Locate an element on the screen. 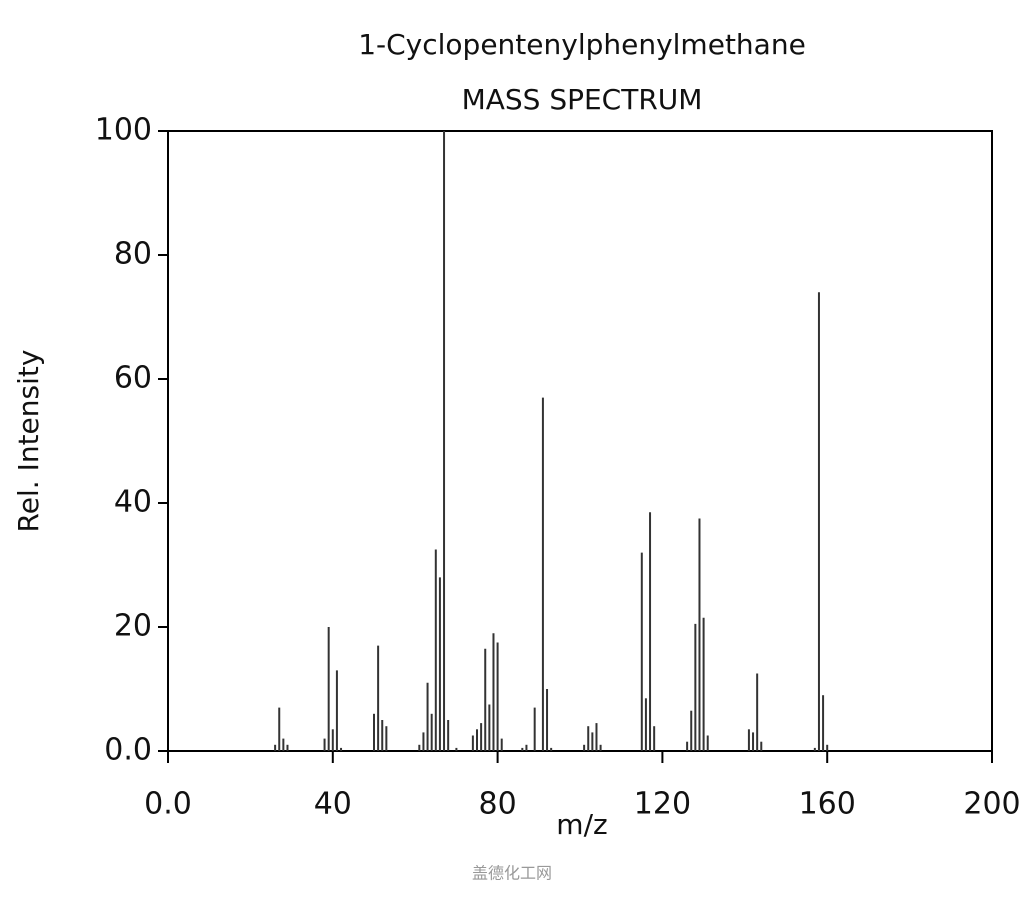 The width and height of the screenshot is (1024, 900). watermark: 盖德化工网 is located at coordinates (512, 873).